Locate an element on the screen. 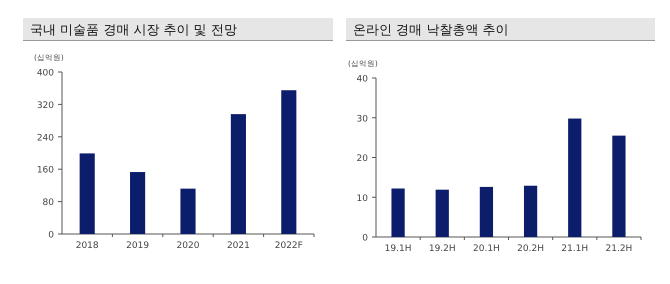  x-tick-label: 2020 is located at coordinates (188, 246).